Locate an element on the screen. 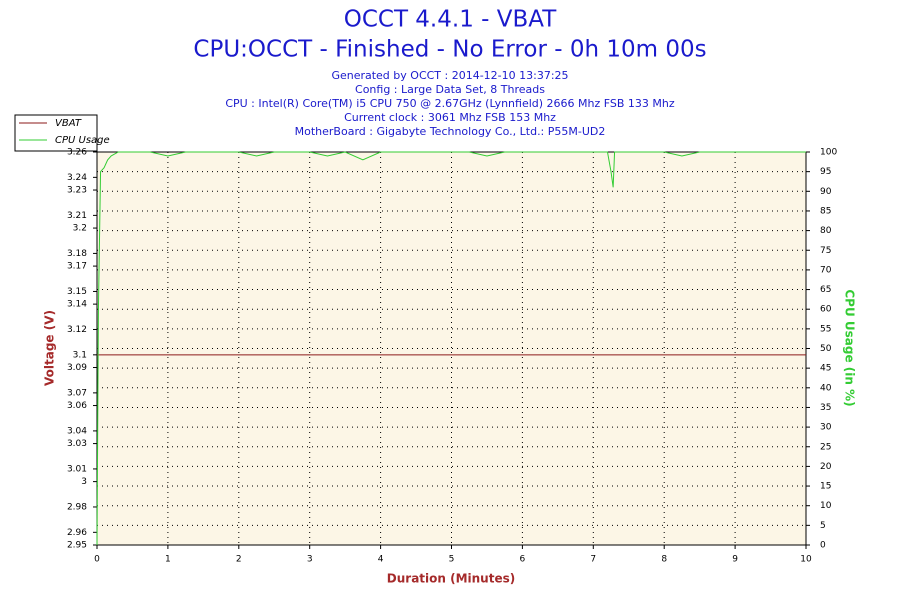 This screenshot has width=900, height=600. y2-tick-label: 0 is located at coordinates (823, 546).